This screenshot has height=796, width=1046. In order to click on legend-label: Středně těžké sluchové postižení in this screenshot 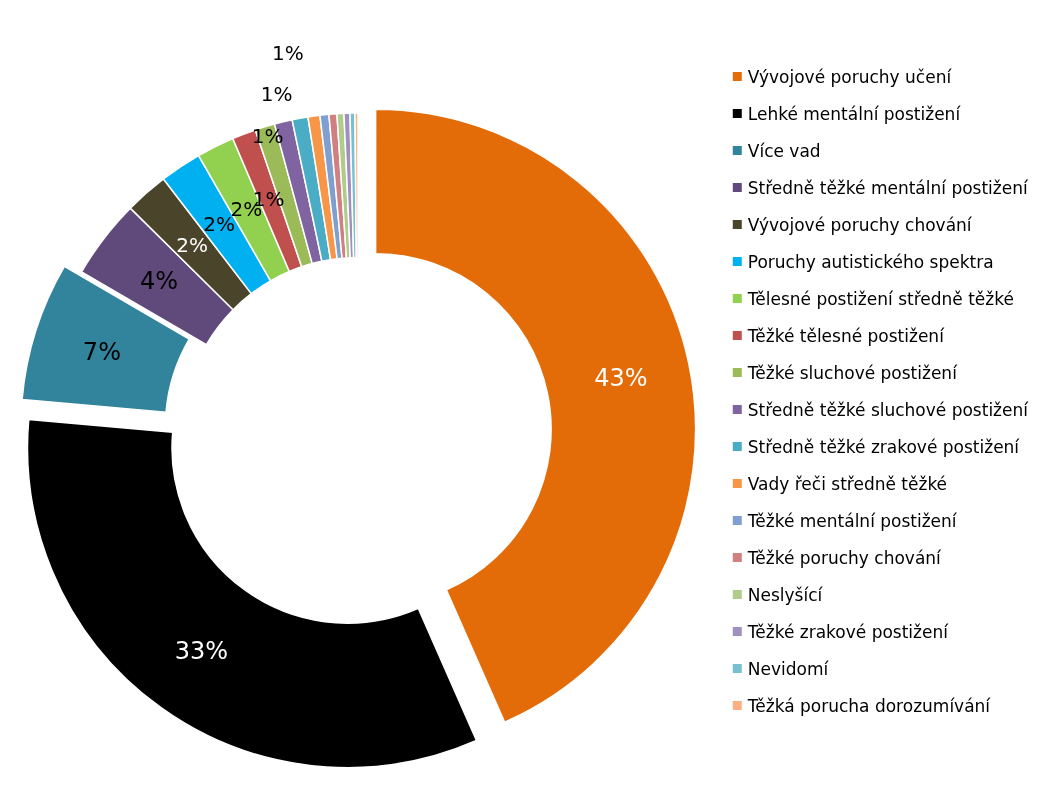, I will do `click(888, 409)`.